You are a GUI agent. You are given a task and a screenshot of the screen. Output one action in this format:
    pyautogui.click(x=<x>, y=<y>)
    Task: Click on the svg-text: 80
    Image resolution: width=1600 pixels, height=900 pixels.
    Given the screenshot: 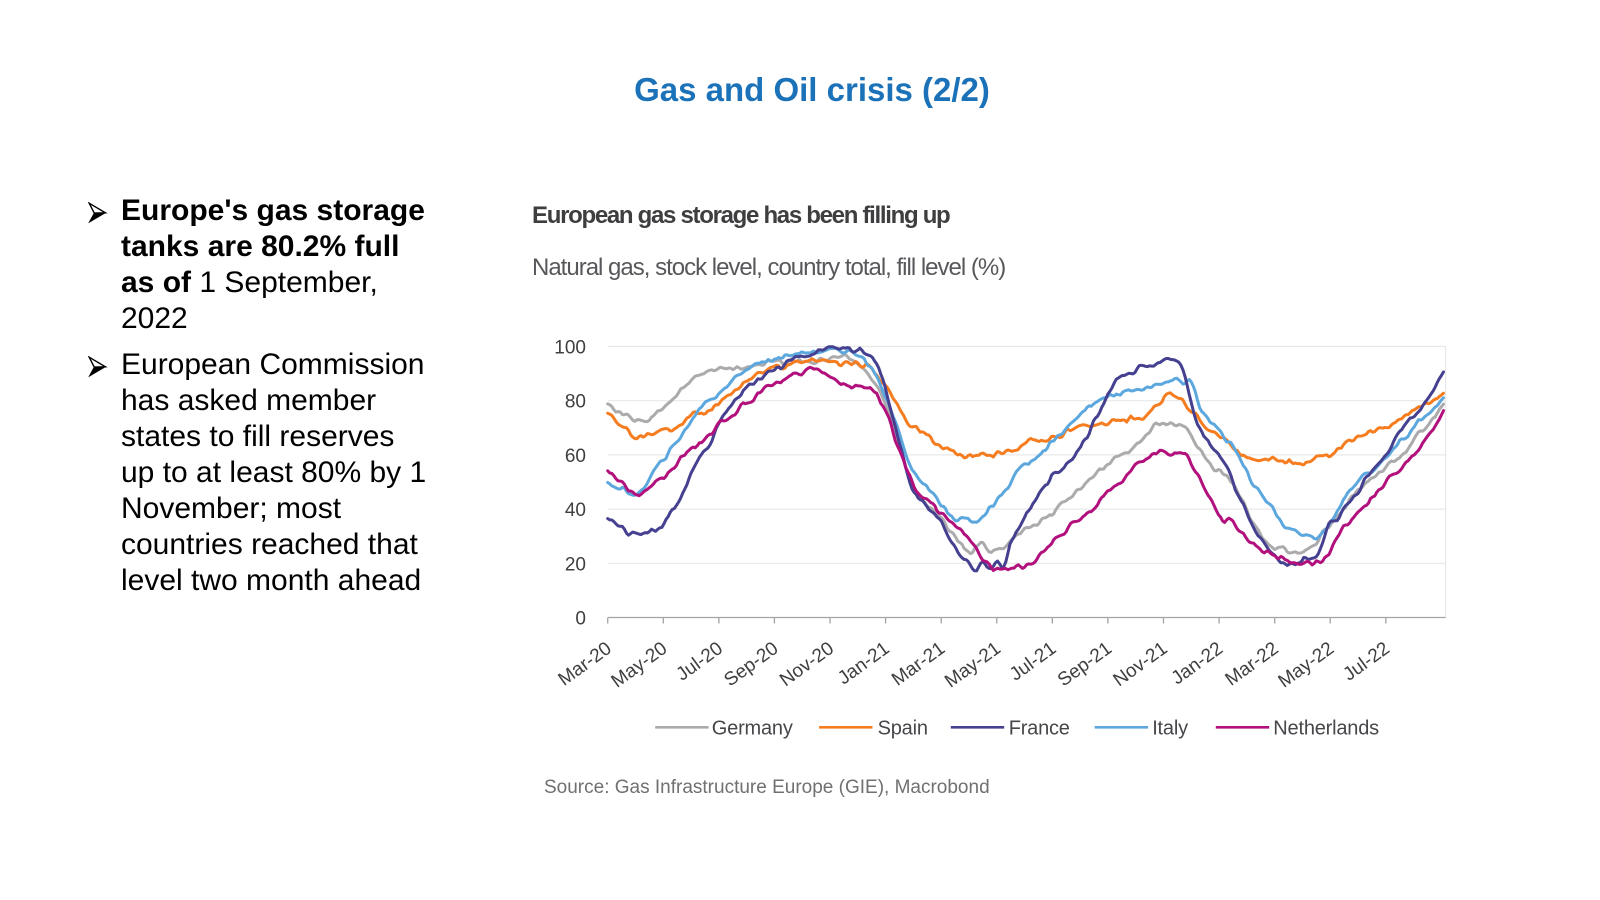 What is the action you would take?
    pyautogui.click(x=575, y=402)
    